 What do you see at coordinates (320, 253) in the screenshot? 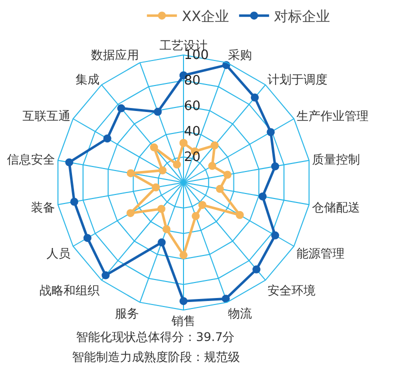
I see `spoke-label: 能源管理` at bounding box center [320, 253].